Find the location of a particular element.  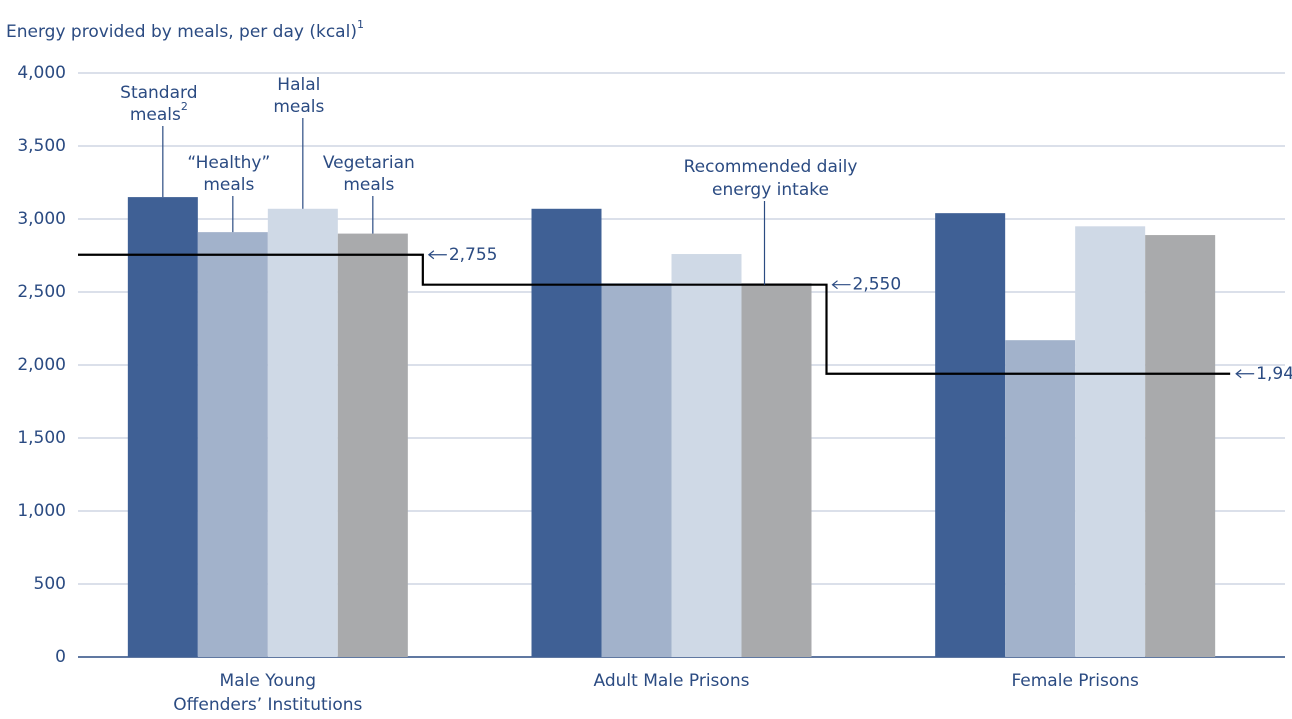

reference-value-label: 1,940 is located at coordinates (1274, 374).